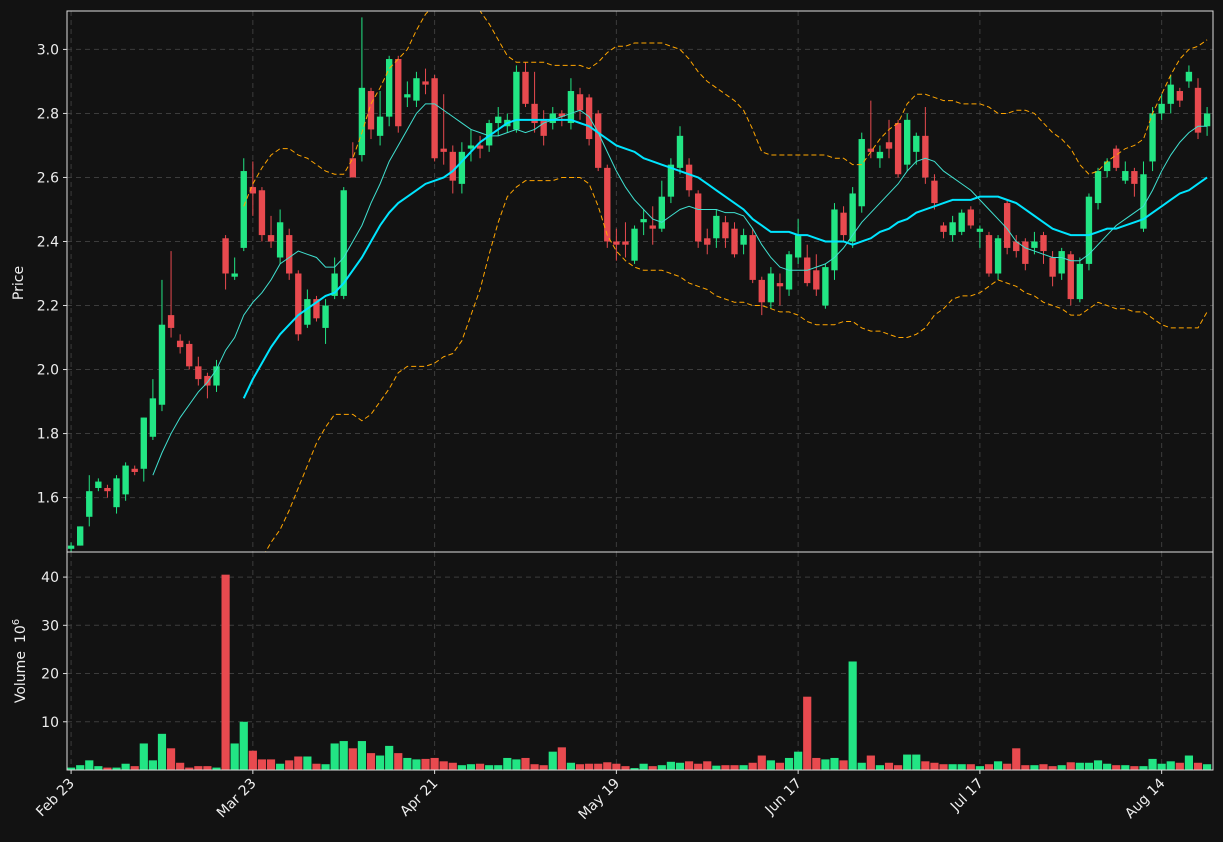 This screenshot has height=842, width=1223. Describe the element at coordinates (50, 723) in the screenshot. I see `y-tick-label: 10` at that location.